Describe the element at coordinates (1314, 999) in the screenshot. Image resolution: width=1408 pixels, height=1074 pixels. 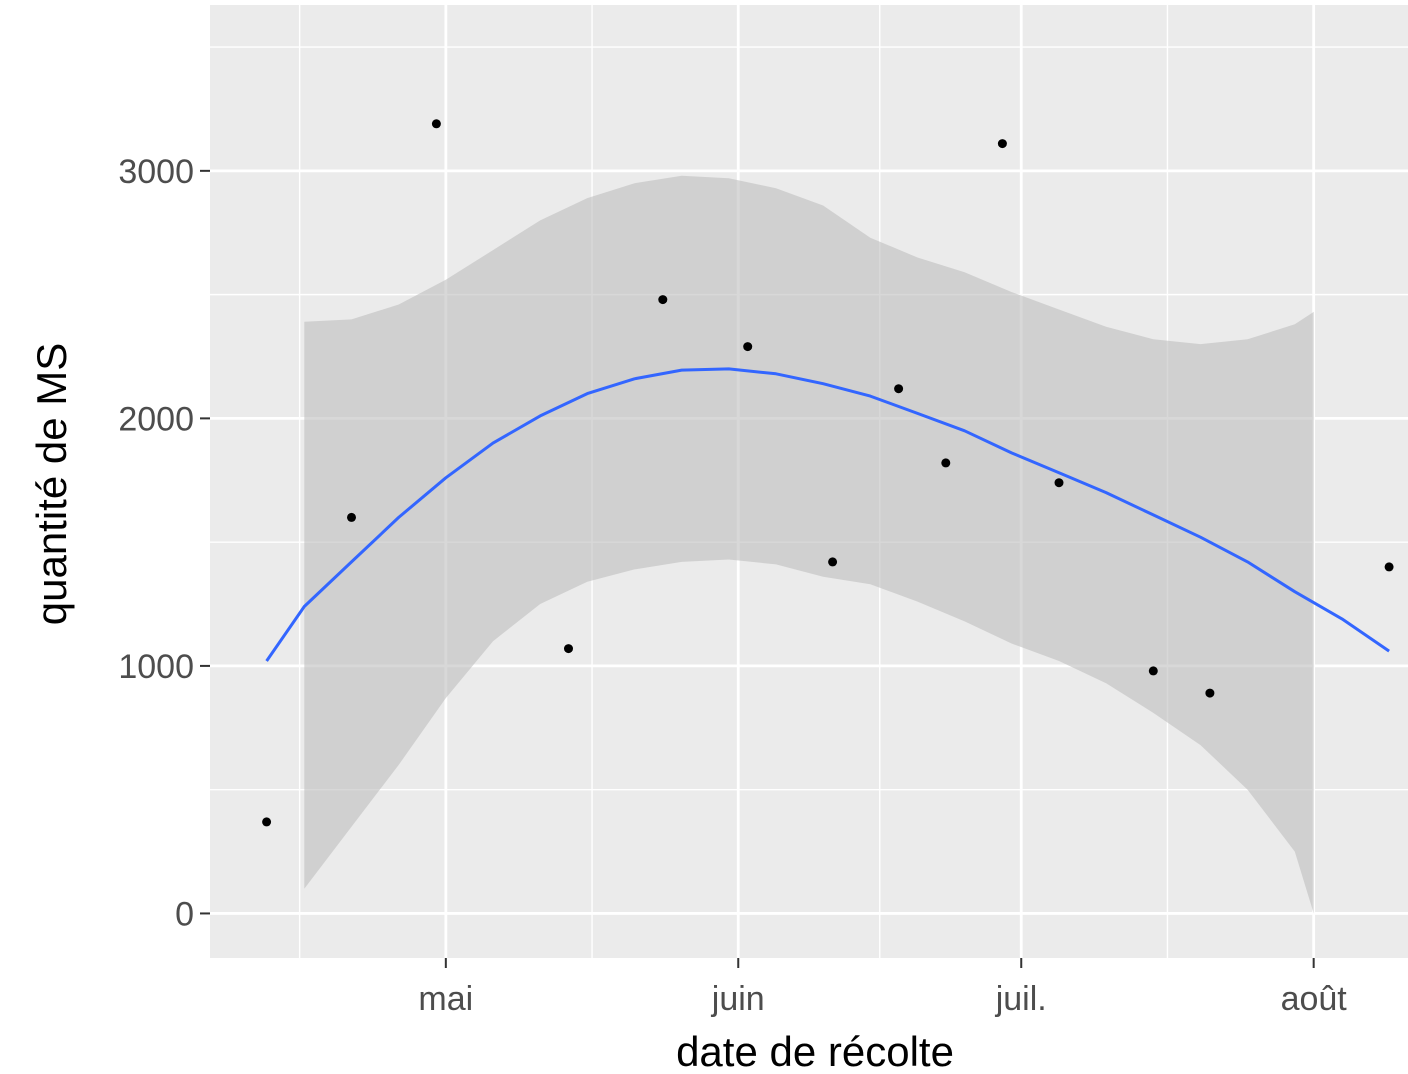
I see `x-tick-label: août` at that location.